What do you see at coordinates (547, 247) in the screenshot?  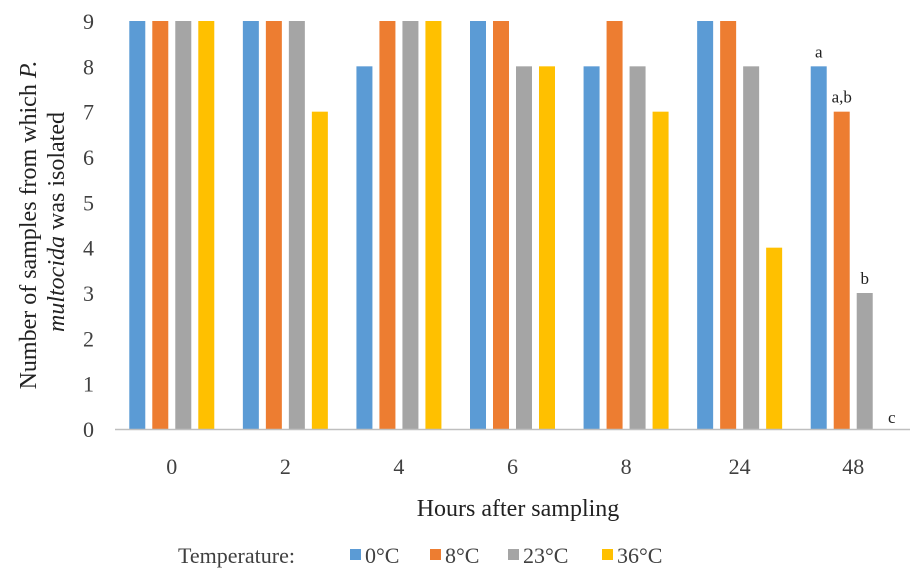 I see `bar-6h-36°C` at bounding box center [547, 247].